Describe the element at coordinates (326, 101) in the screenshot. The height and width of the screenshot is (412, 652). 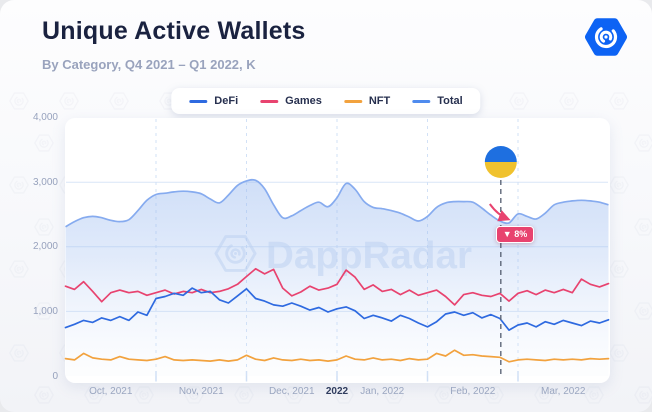
I see `chart-legend: DeFi Games NFT Total` at that location.